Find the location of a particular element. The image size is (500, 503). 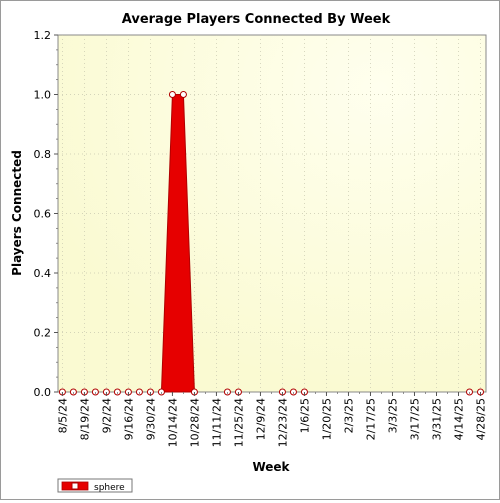

legend-label-sphere: sphere is located at coordinates (109, 488).